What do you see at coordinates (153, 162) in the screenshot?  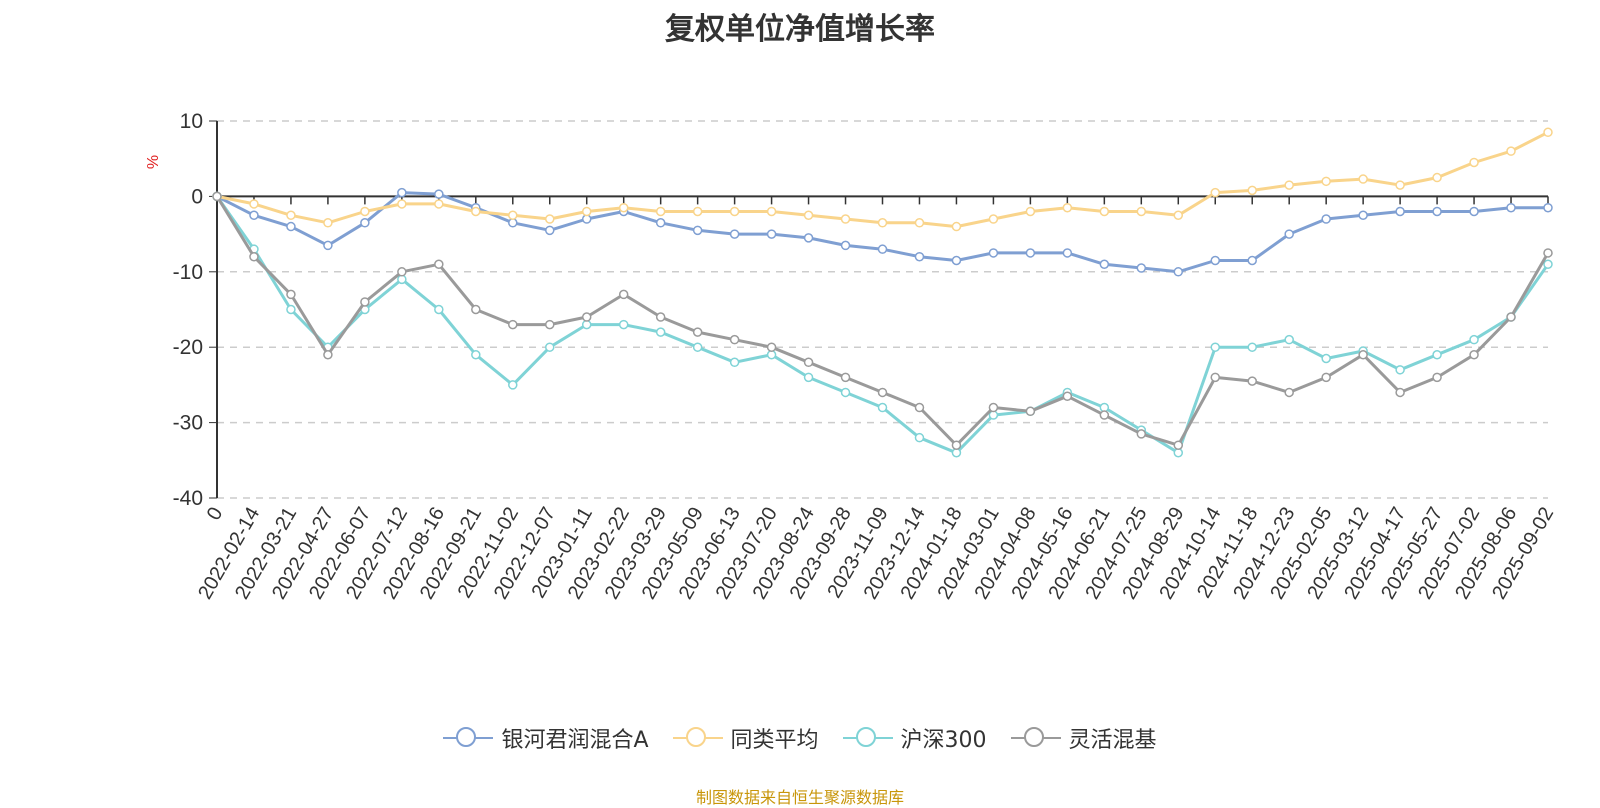 I see `y-axis-label: %` at bounding box center [153, 162].